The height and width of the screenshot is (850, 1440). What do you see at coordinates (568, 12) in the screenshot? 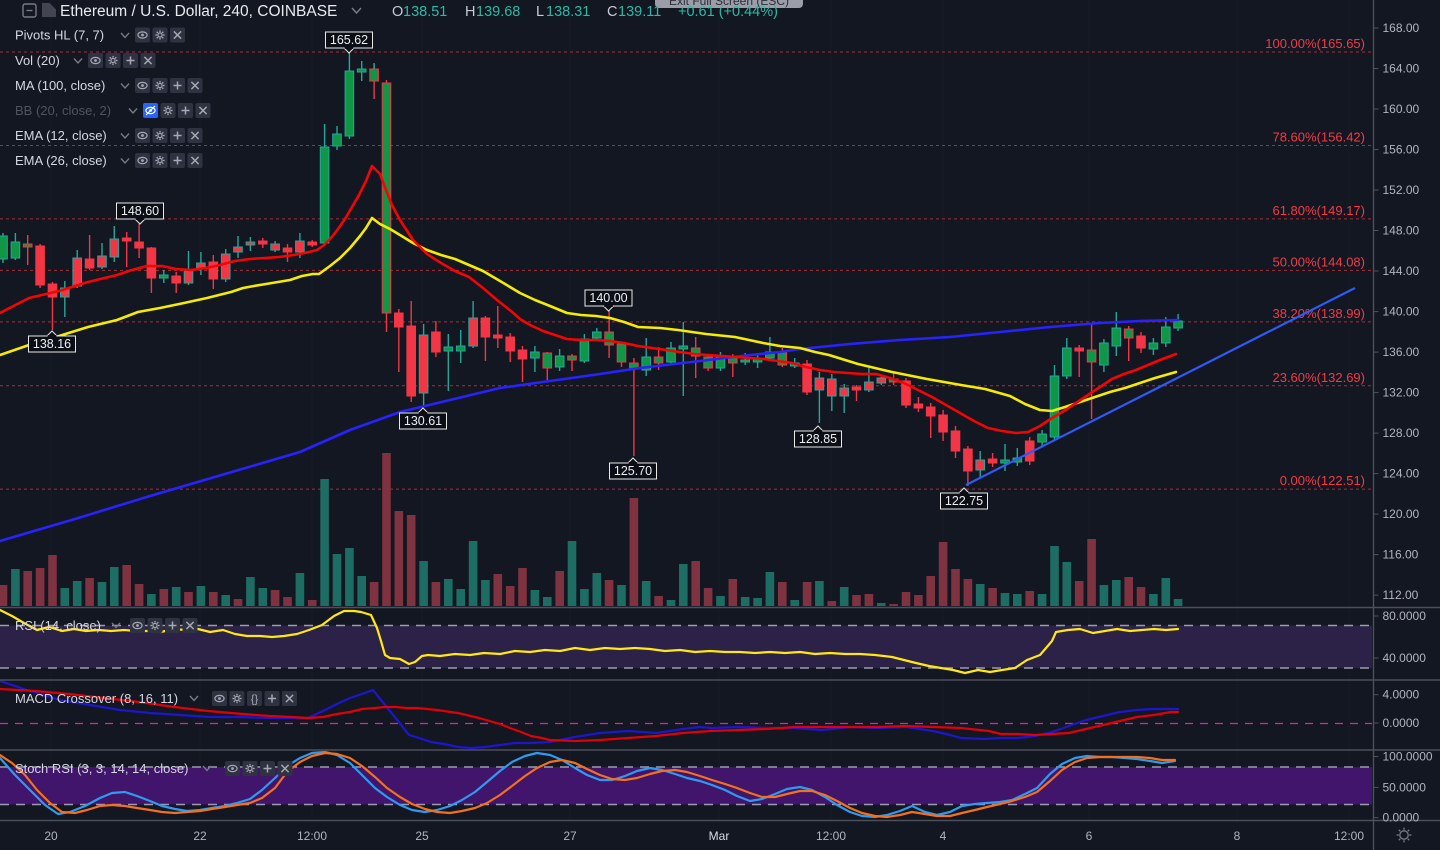
I see `svg-text: 138.31` at bounding box center [568, 12].